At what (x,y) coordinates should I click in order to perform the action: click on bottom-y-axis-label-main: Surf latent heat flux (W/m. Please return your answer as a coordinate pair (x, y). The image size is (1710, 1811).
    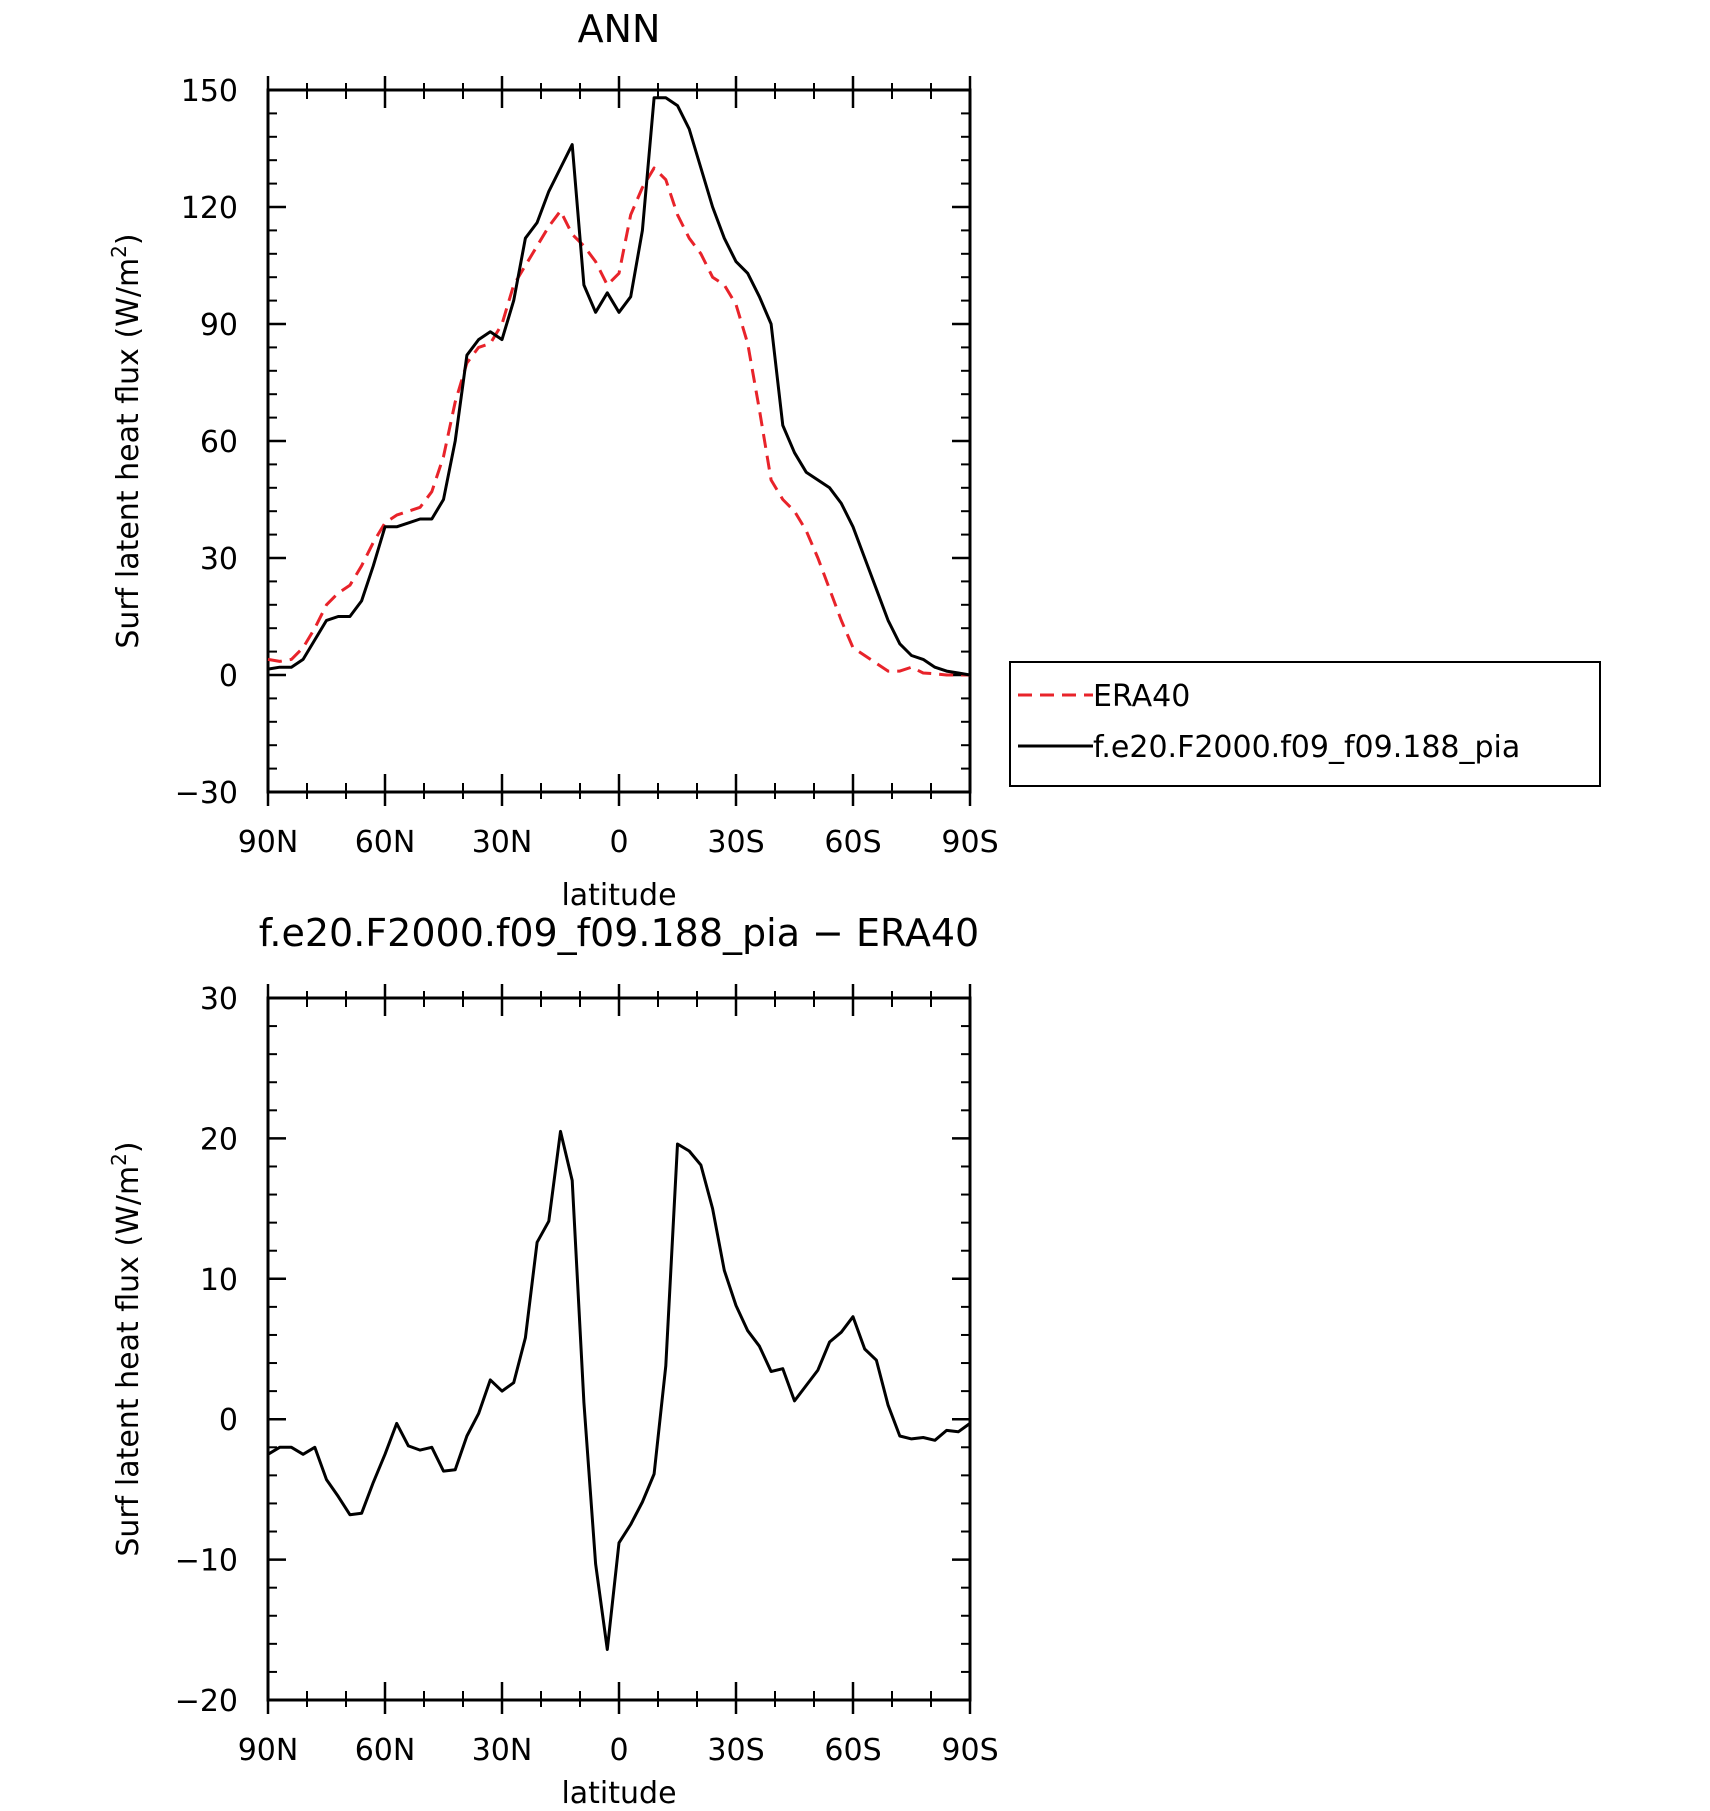
    Looking at the image, I should click on (128, 1361).